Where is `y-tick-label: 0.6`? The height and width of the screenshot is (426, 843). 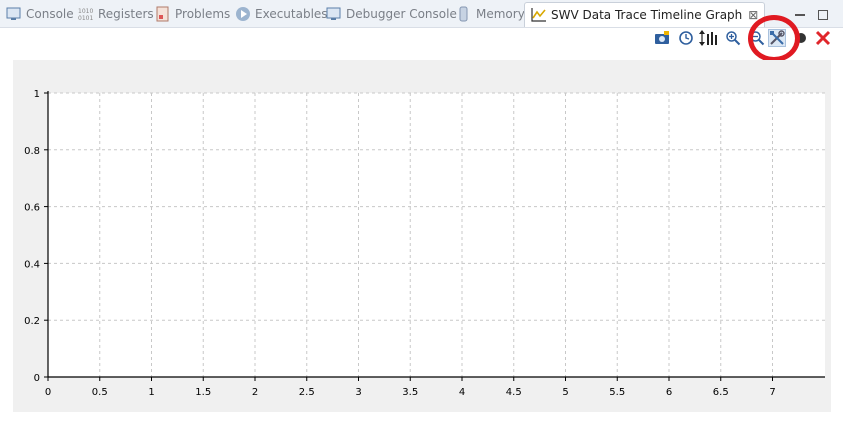
y-tick-label: 0.6 is located at coordinates (32, 208).